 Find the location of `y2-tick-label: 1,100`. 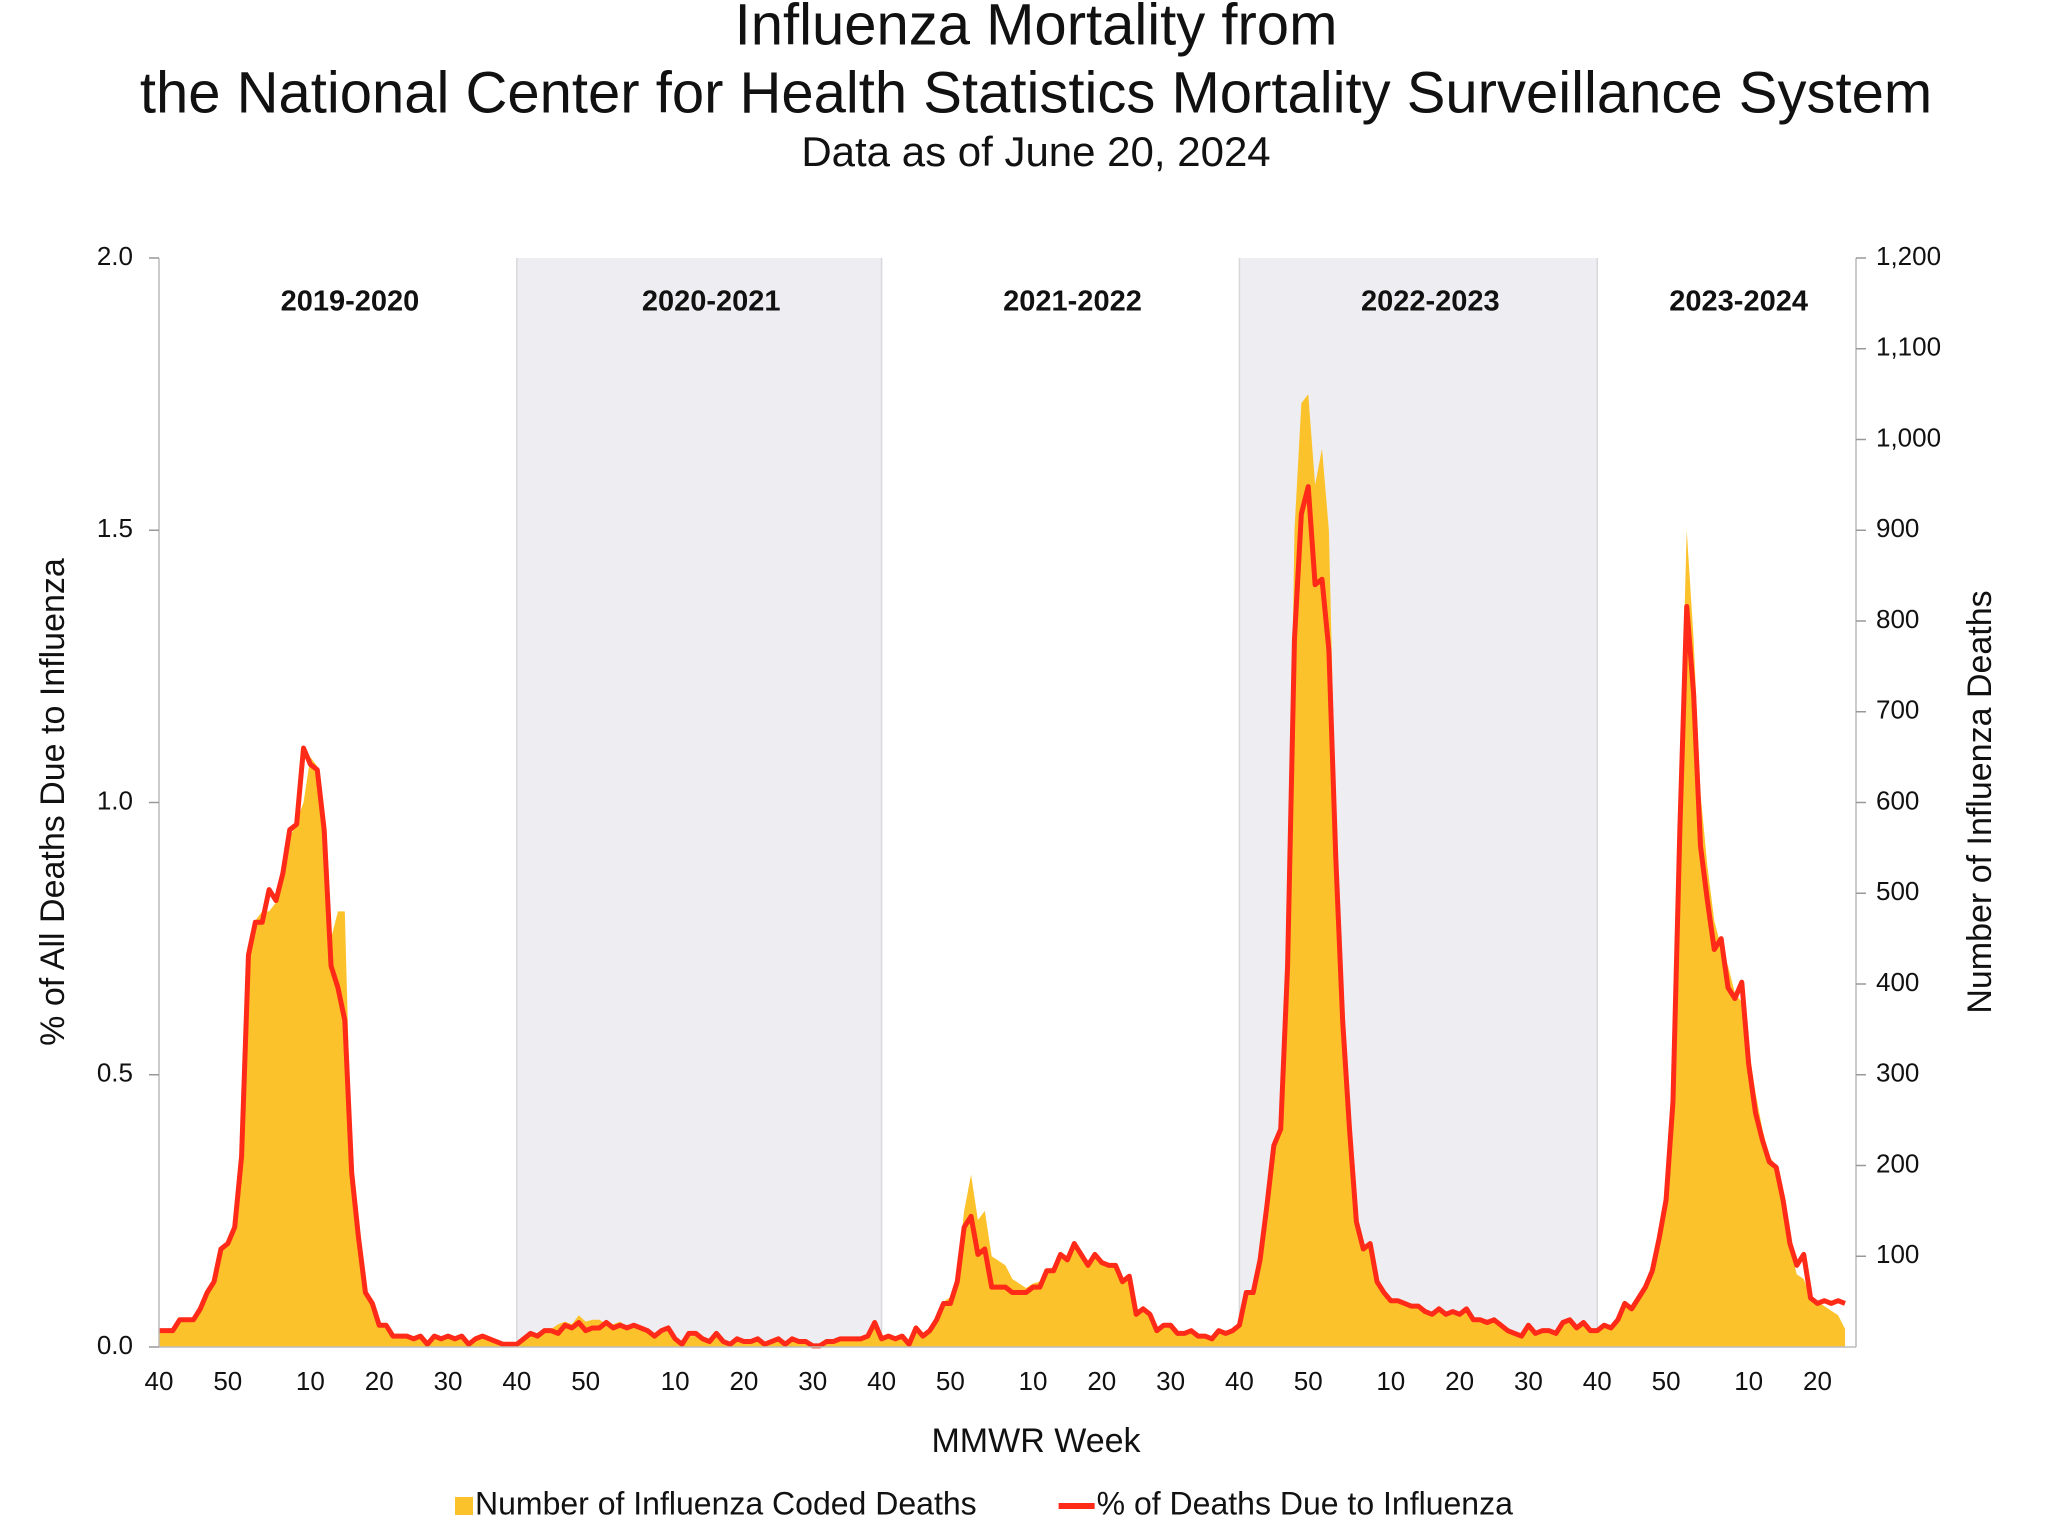

y2-tick-label: 1,100 is located at coordinates (1908, 347).